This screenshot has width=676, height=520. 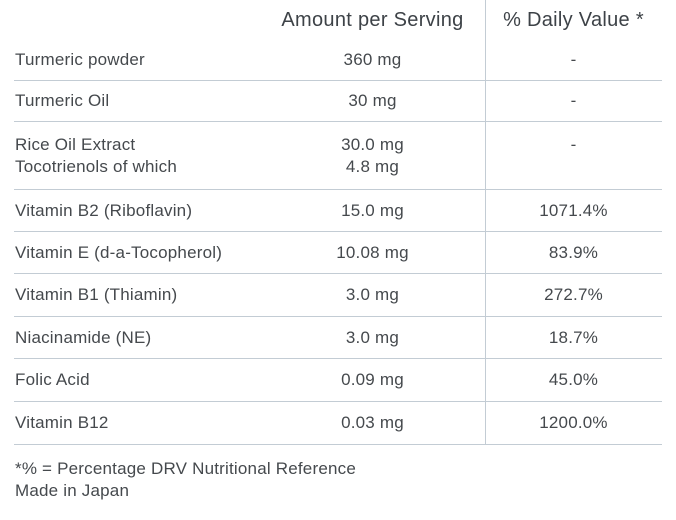 I want to click on table-header-row: Amount per Serving % Daily Value *, so click(x=338, y=20).